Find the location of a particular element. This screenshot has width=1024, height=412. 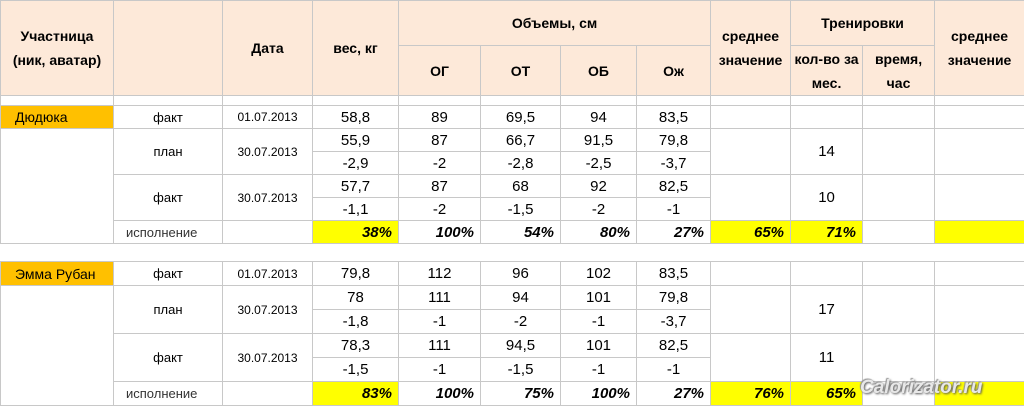

table-row: ОГ ОТ ОБ Ож кол-во за мес. время, час is located at coordinates (512, 70).